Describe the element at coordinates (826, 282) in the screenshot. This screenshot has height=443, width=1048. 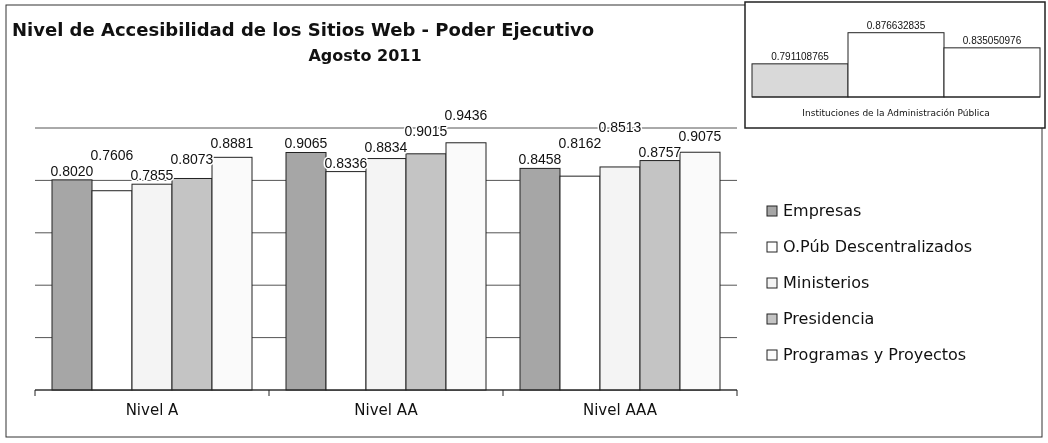
I see `legend-label: Ministerios` at that location.